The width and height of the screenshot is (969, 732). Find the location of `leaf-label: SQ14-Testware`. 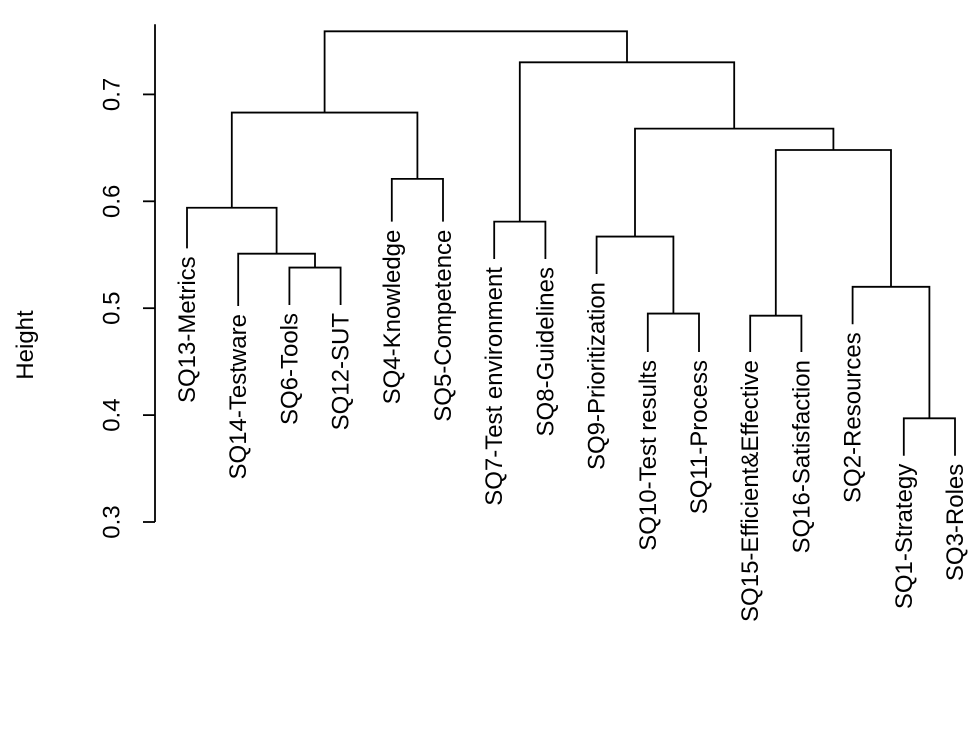

leaf-label: SQ14-Testware is located at coordinates (238, 396).